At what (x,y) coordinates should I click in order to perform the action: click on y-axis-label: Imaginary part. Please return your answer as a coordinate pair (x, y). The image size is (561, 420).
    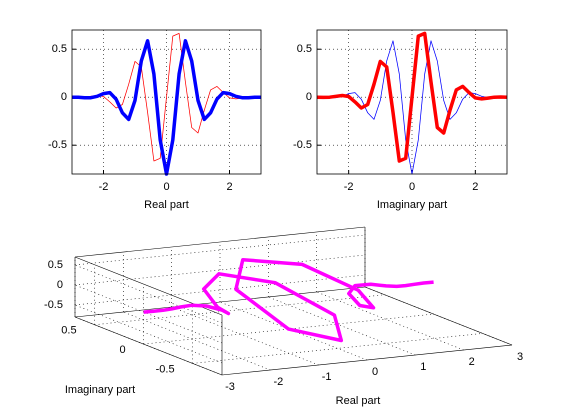
    Looking at the image, I should click on (100, 390).